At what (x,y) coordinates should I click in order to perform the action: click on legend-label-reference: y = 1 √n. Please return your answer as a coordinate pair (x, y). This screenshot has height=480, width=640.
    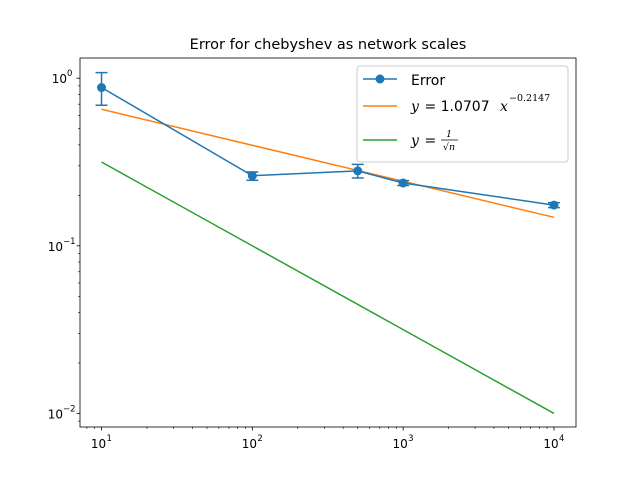
    Looking at the image, I should click on (434, 141).